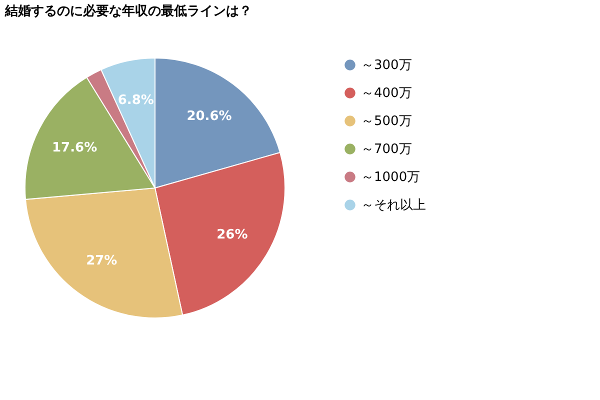 This screenshot has height=400, width=600. Describe the element at coordinates (386, 149) in the screenshot. I see `legend-label: ～700万` at that location.